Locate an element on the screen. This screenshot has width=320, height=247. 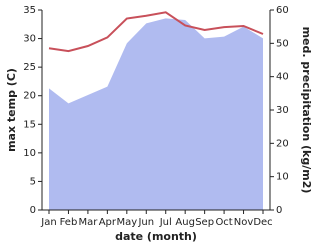
y-tick-label: 10 is located at coordinates (29, 153).